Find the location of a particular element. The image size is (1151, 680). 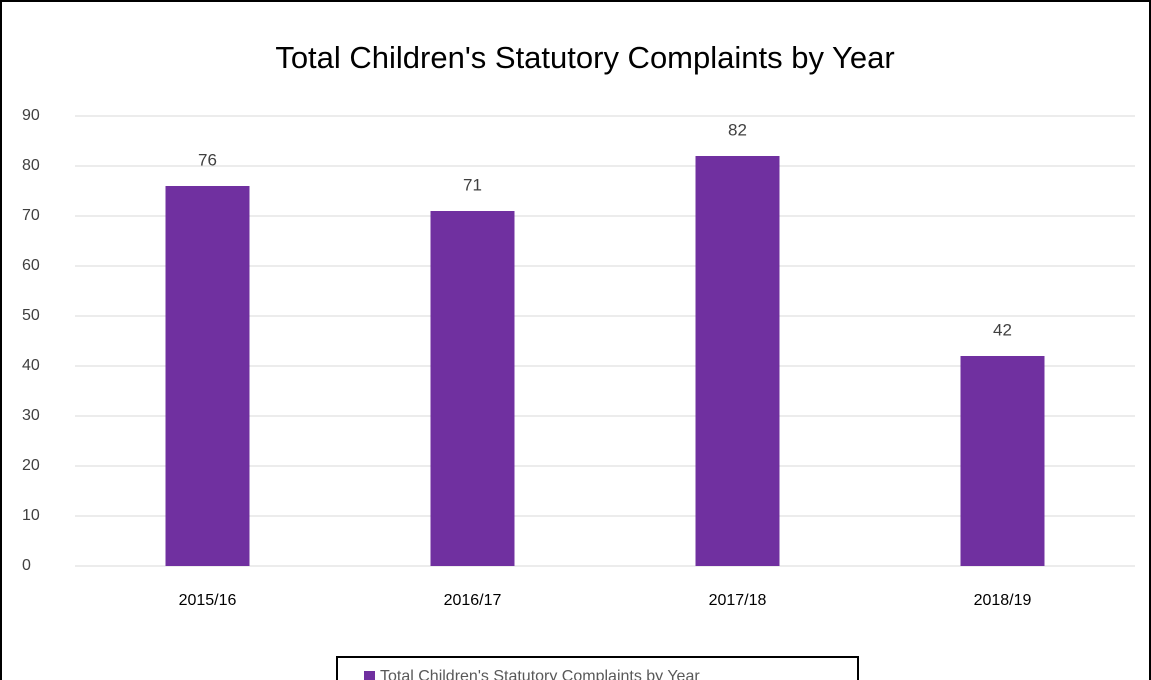

y-tick-label: 90 is located at coordinates (31, 115).